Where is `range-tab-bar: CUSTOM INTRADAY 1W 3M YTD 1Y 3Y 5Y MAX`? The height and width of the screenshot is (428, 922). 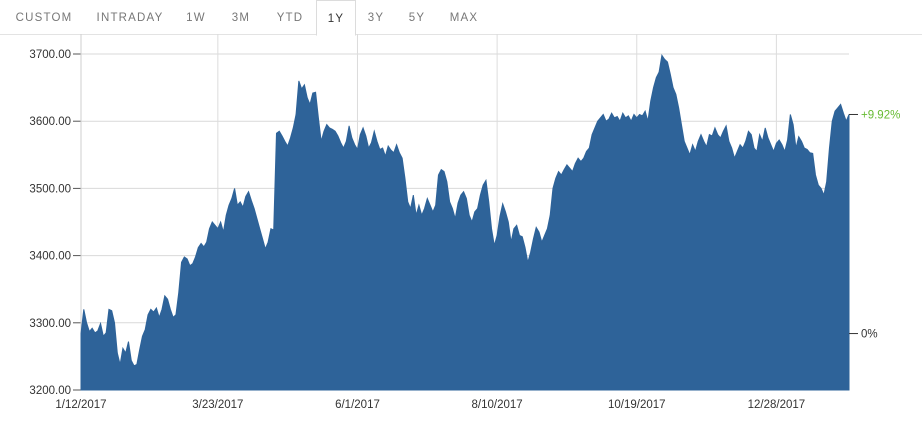
range-tab-bar: CUSTOM INTRADAY 1W 3M YTD 1Y 3Y 5Y MAX is located at coordinates (461, 18).